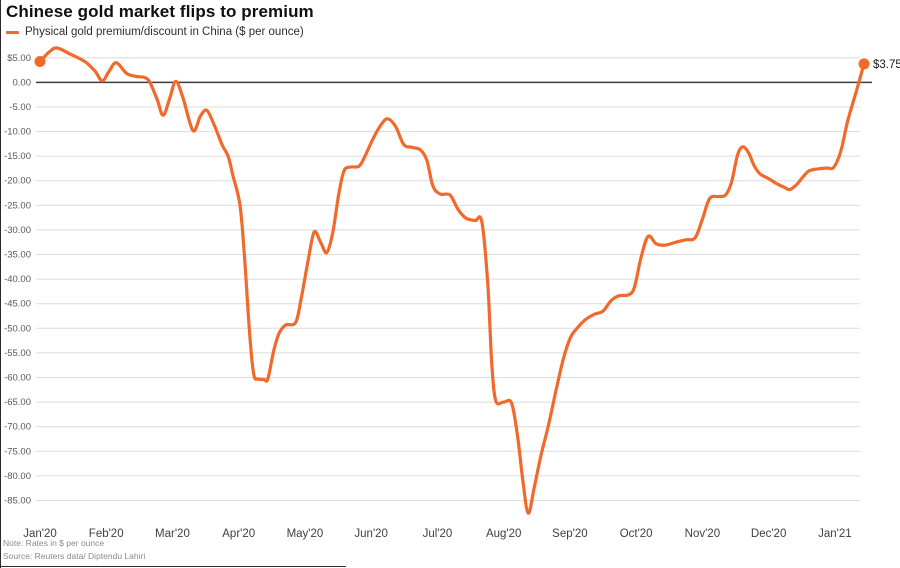 The height and width of the screenshot is (568, 900). What do you see at coordinates (17, 427) in the screenshot?
I see `y-tick-label: -70.00` at bounding box center [17, 427].